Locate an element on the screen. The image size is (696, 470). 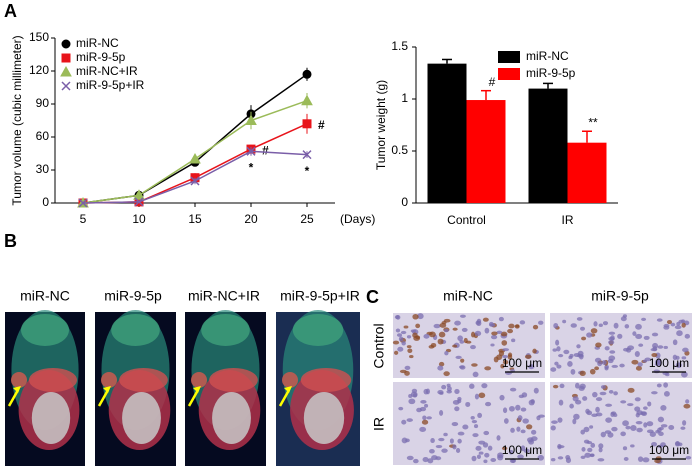
legend-label: miR-NC is located at coordinates (547, 56).